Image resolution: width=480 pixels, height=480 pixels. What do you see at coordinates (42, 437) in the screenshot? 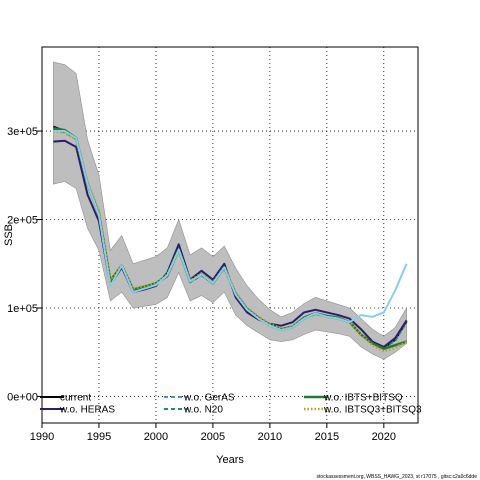
I see `x-tick-label: 1990` at bounding box center [42, 437].